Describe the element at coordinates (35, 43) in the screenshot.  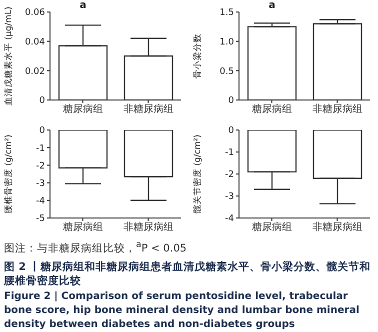
I see `y-tick-label: 0.04` at that location.